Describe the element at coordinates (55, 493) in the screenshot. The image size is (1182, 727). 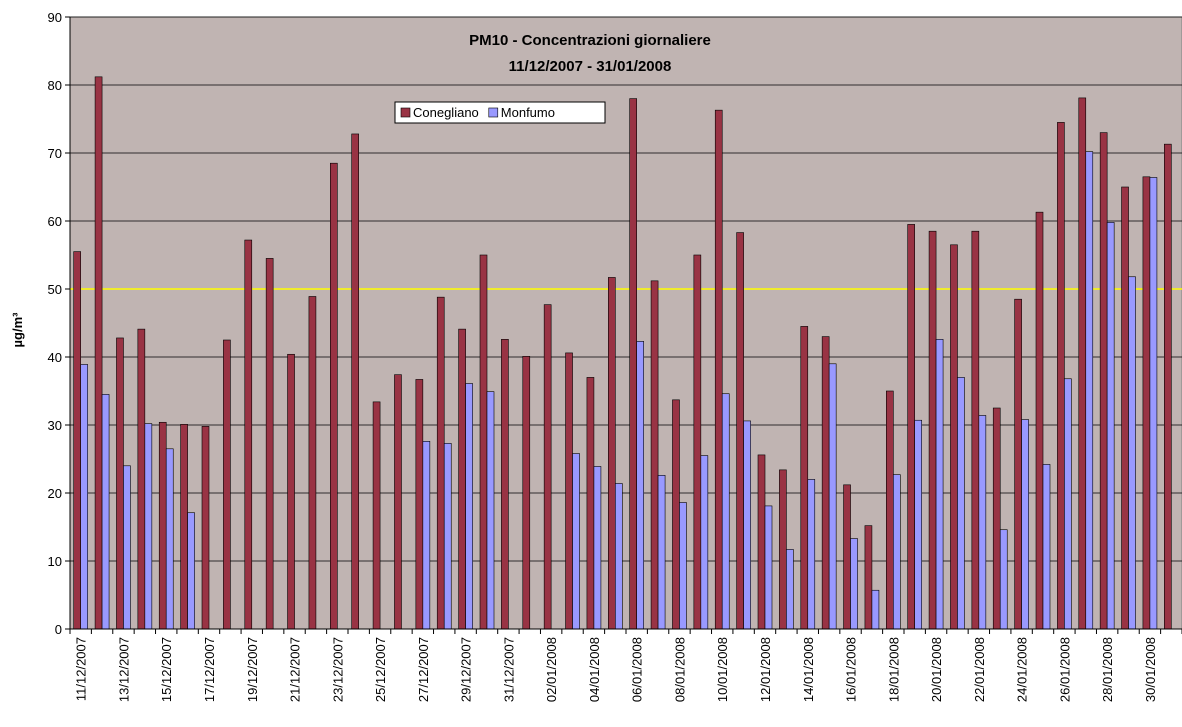
I see `y-tick-label: 20` at that location.